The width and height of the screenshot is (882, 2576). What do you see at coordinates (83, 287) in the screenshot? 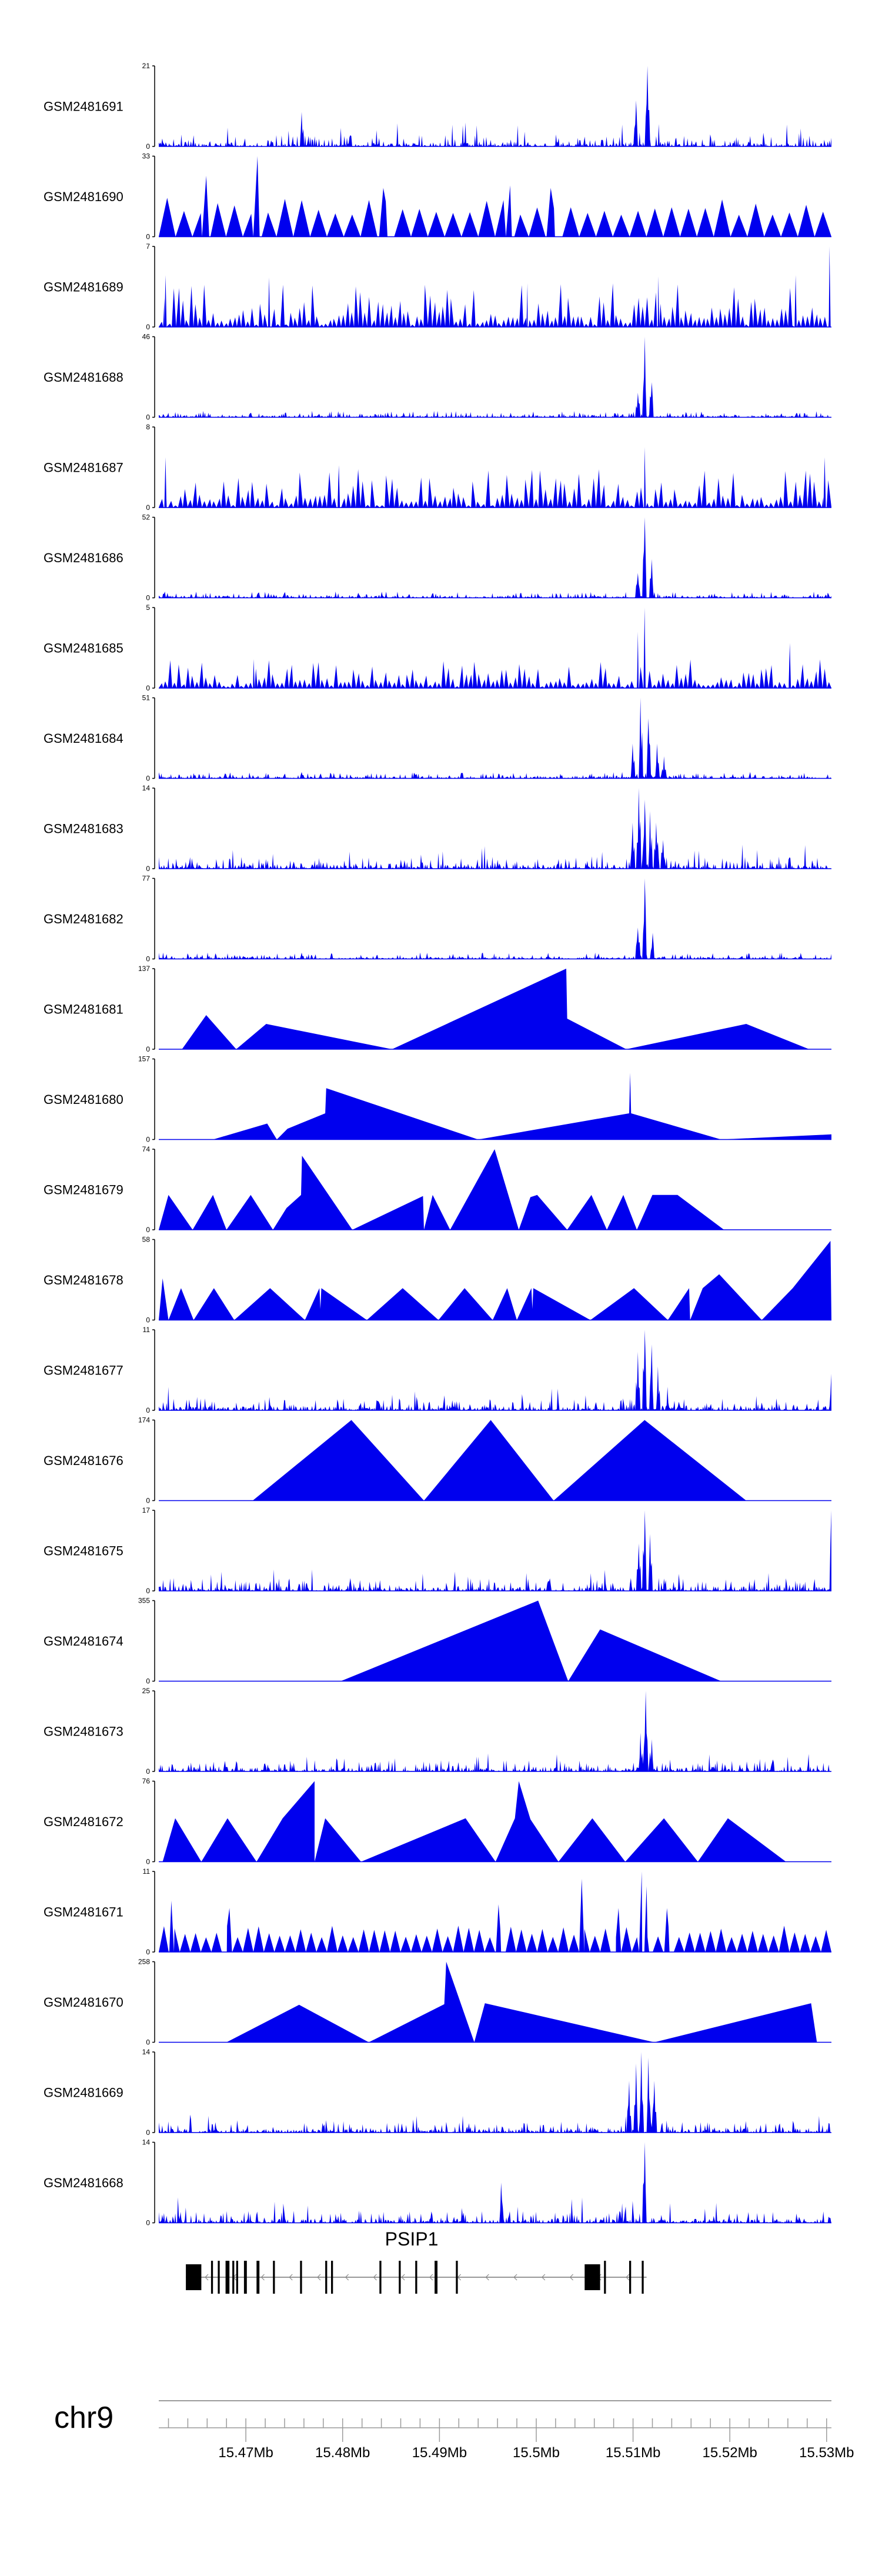
I see `track-label: GSM2481689` at bounding box center [83, 287].